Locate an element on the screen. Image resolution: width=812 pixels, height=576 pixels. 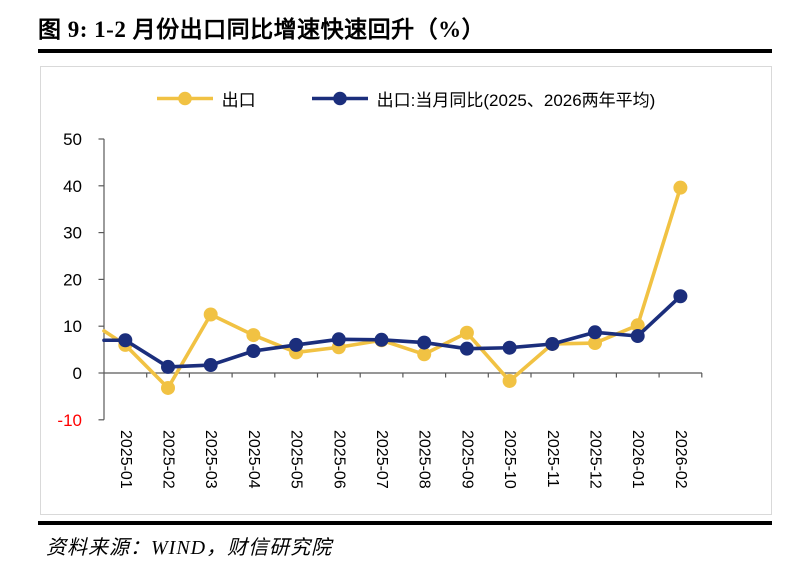
x-axis-label: 2025-04 is located at coordinates (253, 459).